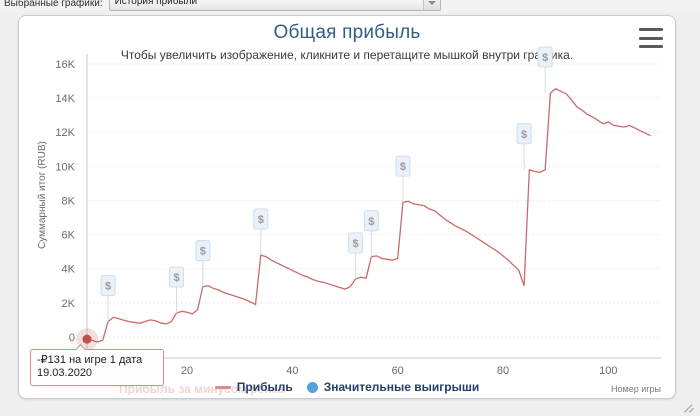 This screenshot has width=700, height=416. What do you see at coordinates (431, 5) in the screenshot?
I see `chevron-down-icon` at bounding box center [431, 5].